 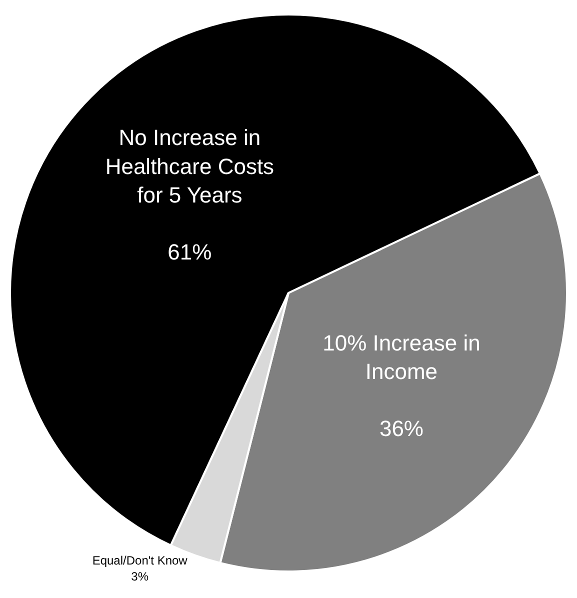 I want to click on data-label: 3%, so click(x=140, y=576).